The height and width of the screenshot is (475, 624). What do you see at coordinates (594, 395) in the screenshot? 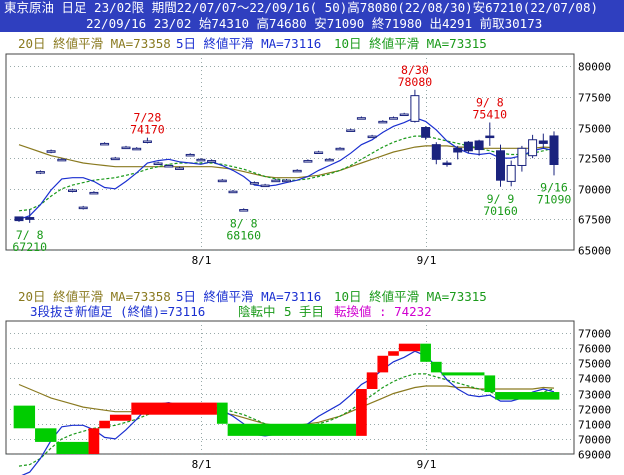
I see `y-tick-label: 73000` at bounding box center [594, 395].